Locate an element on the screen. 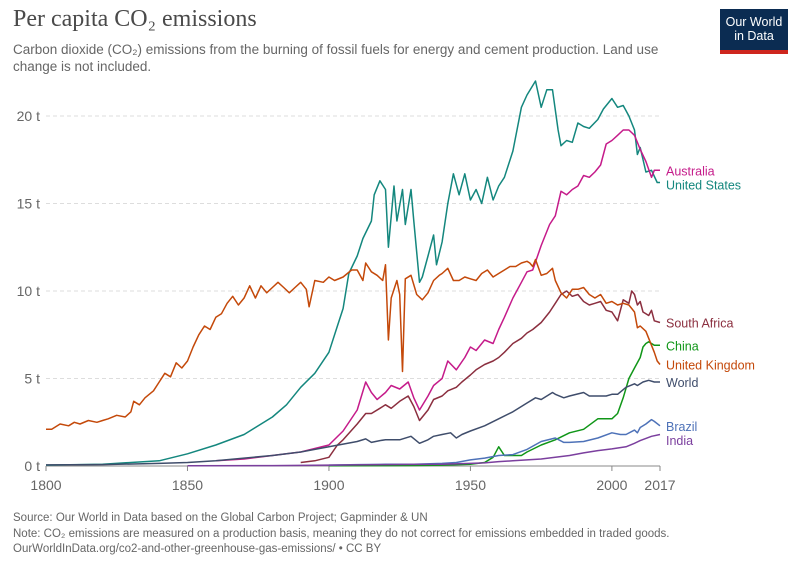 The height and width of the screenshot is (565, 800). series-label-china: China is located at coordinates (682, 346).